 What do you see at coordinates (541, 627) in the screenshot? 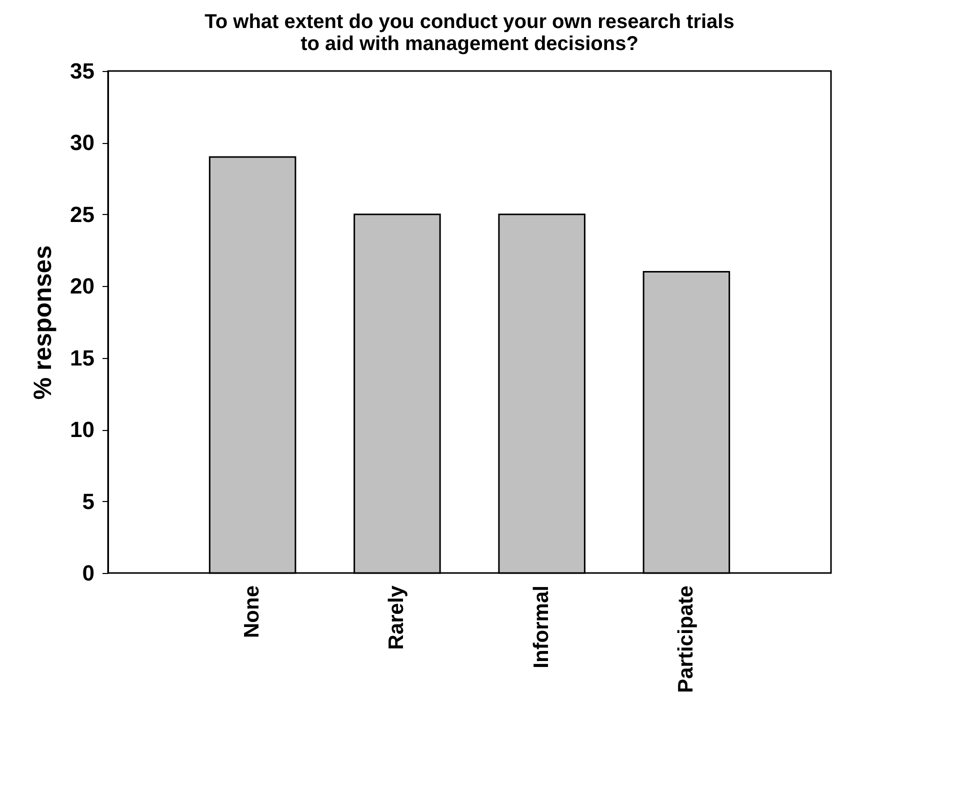
I see `x-tick-label: Informal` at bounding box center [541, 627].